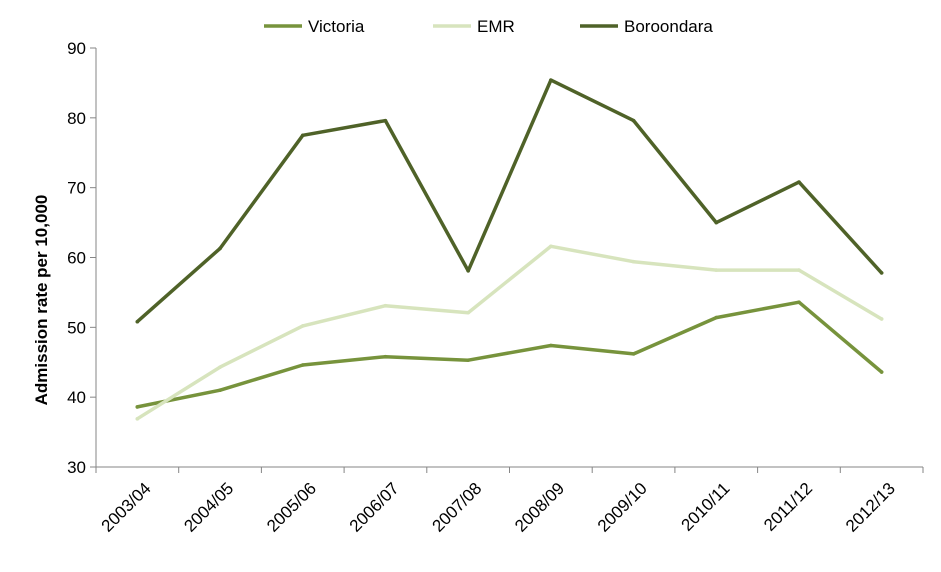 Image resolution: width=941 pixels, height=572 pixels. I want to click on x-tick-label: 2004/05, so click(208, 507).